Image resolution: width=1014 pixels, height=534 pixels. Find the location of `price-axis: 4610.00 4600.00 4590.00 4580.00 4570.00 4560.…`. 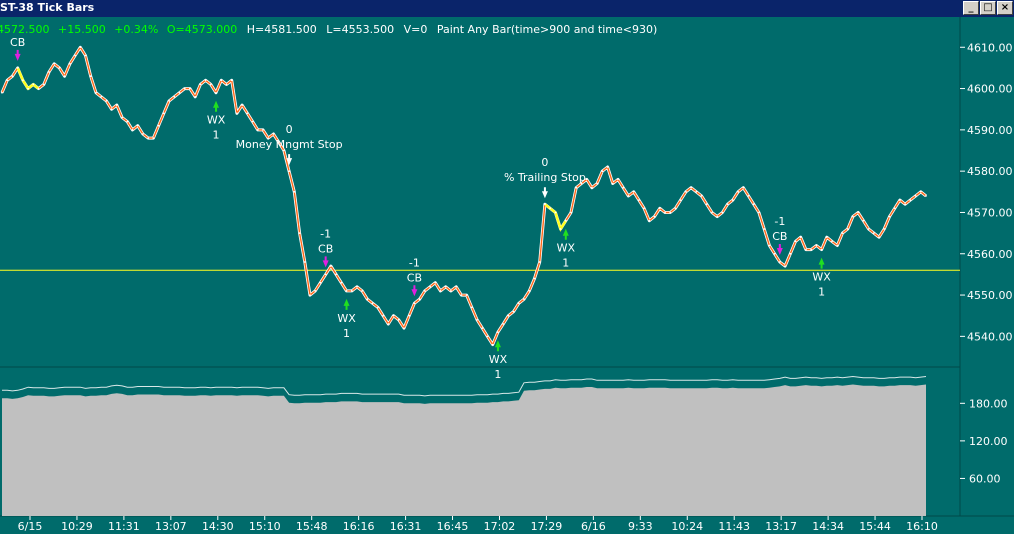

price-axis: 4610.00 4600.00 4590.00 4580.00 4570.00 4560.… is located at coordinates (986, 192).